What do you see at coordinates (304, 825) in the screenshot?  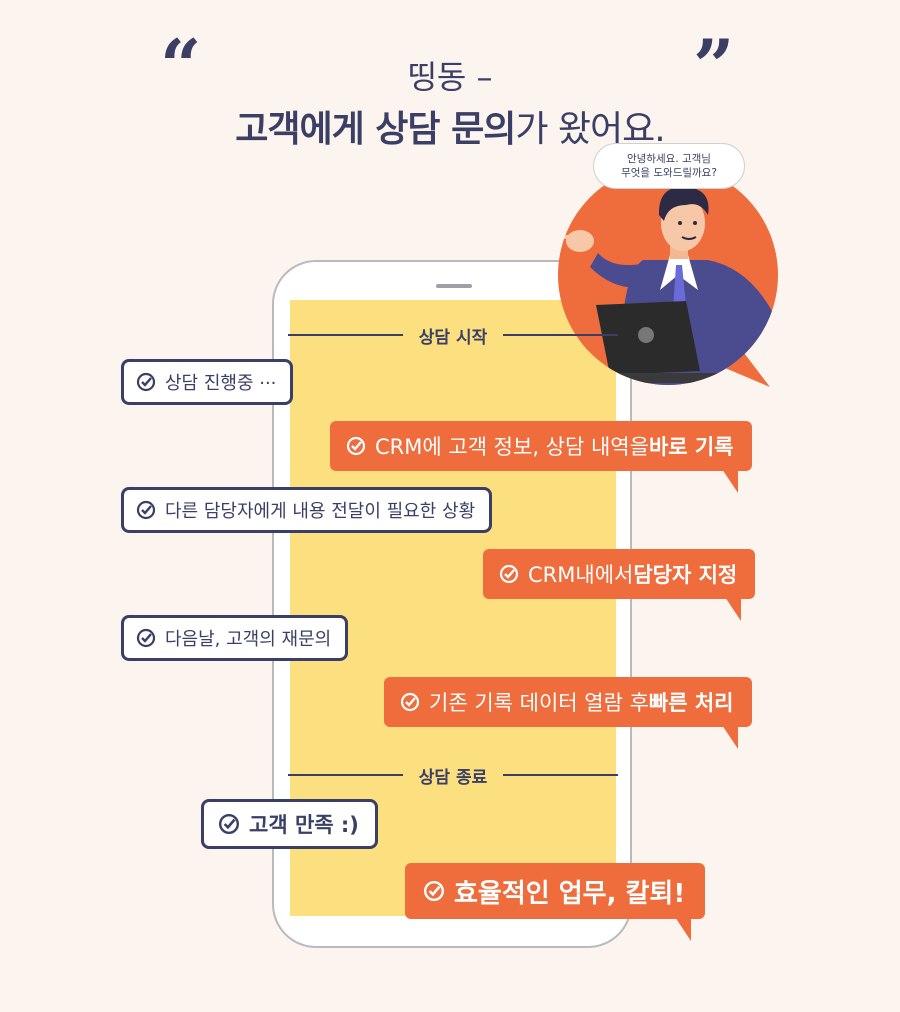 I see `chat-text: 고객 만족 :)` at bounding box center [304, 825].